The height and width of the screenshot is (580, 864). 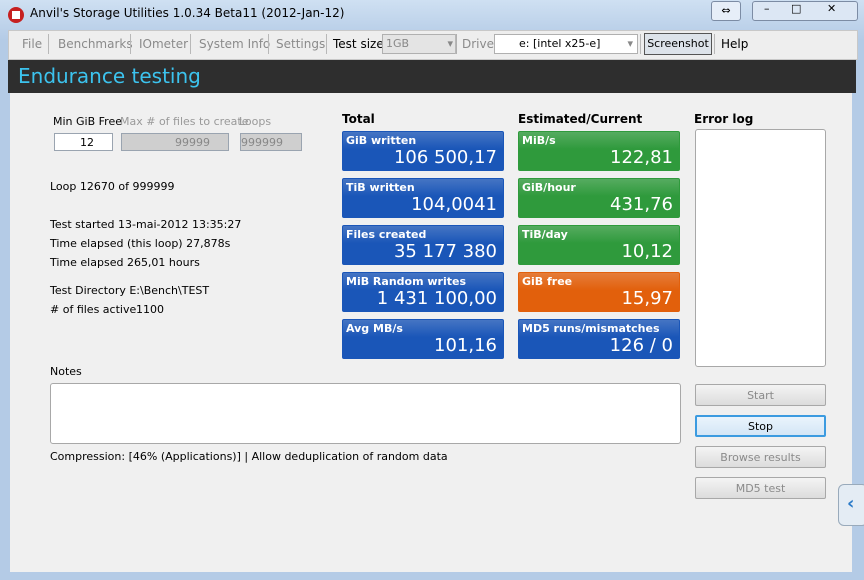 What do you see at coordinates (184, 121) in the screenshot?
I see `max-files-label: Max # of files to create` at bounding box center [184, 121].